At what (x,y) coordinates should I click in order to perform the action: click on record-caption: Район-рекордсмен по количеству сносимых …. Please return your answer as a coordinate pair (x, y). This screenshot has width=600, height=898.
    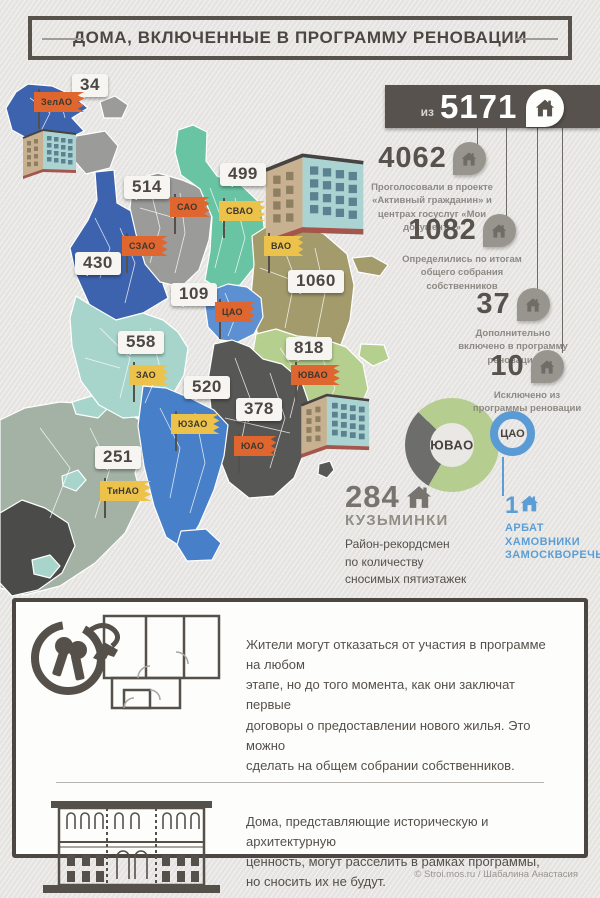
    Looking at the image, I should click on (406, 562).